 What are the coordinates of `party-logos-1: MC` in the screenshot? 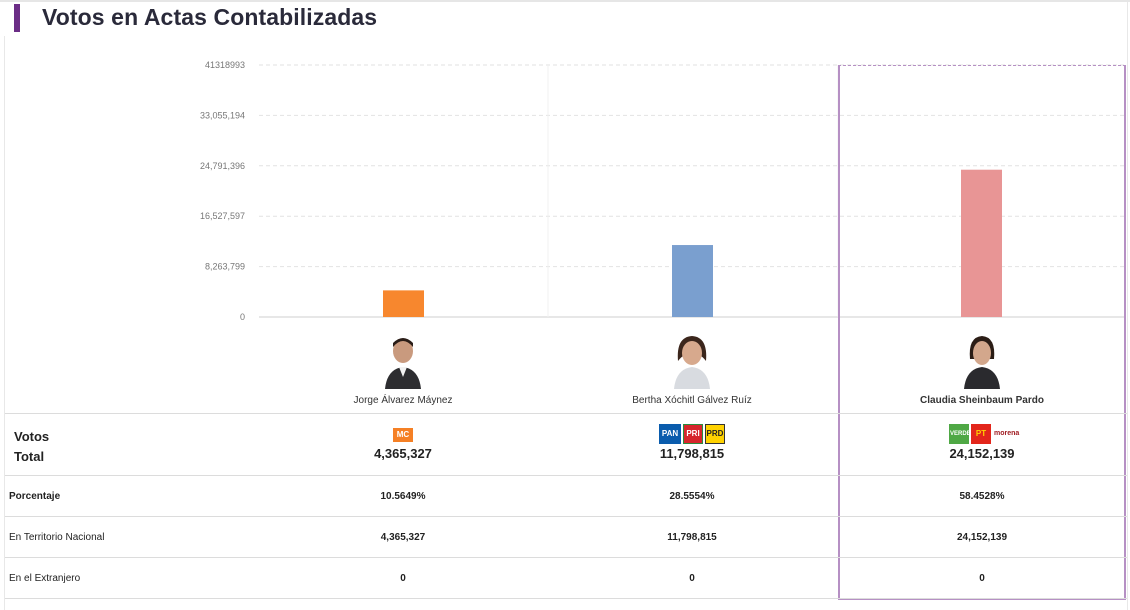 It's located at (403, 435).